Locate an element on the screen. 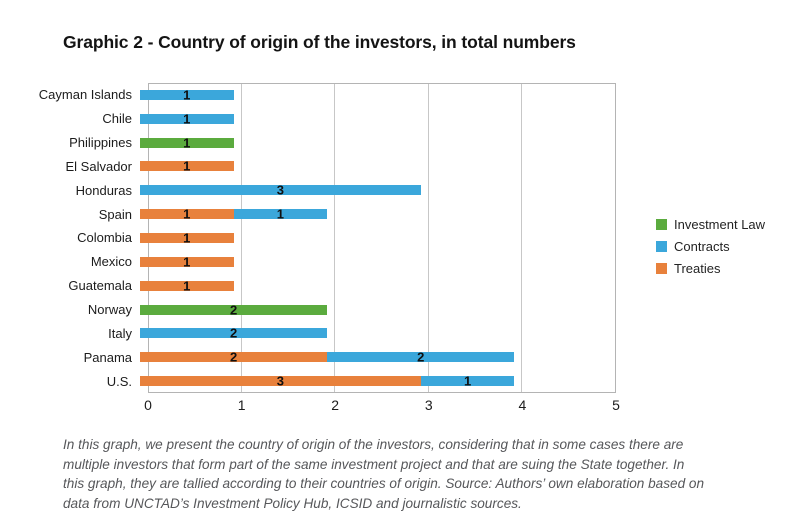 This screenshot has height=523, width=800. category-label: Honduras is located at coordinates (103, 190).